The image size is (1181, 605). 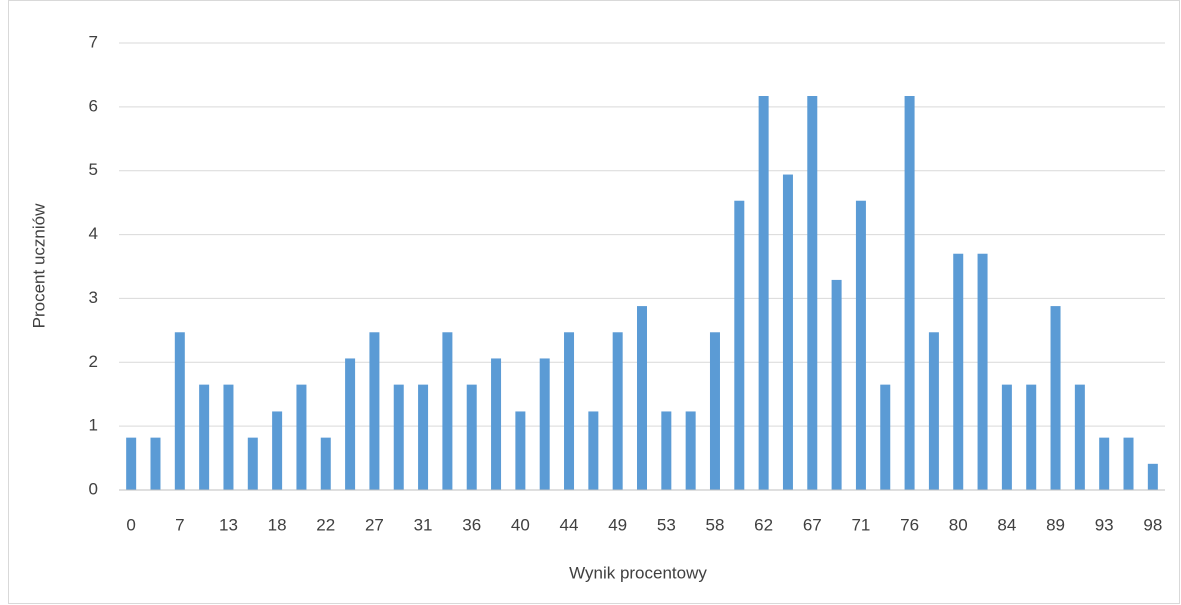 What do you see at coordinates (909, 524) in the screenshot?
I see `x-tick-label: 76` at bounding box center [909, 524].